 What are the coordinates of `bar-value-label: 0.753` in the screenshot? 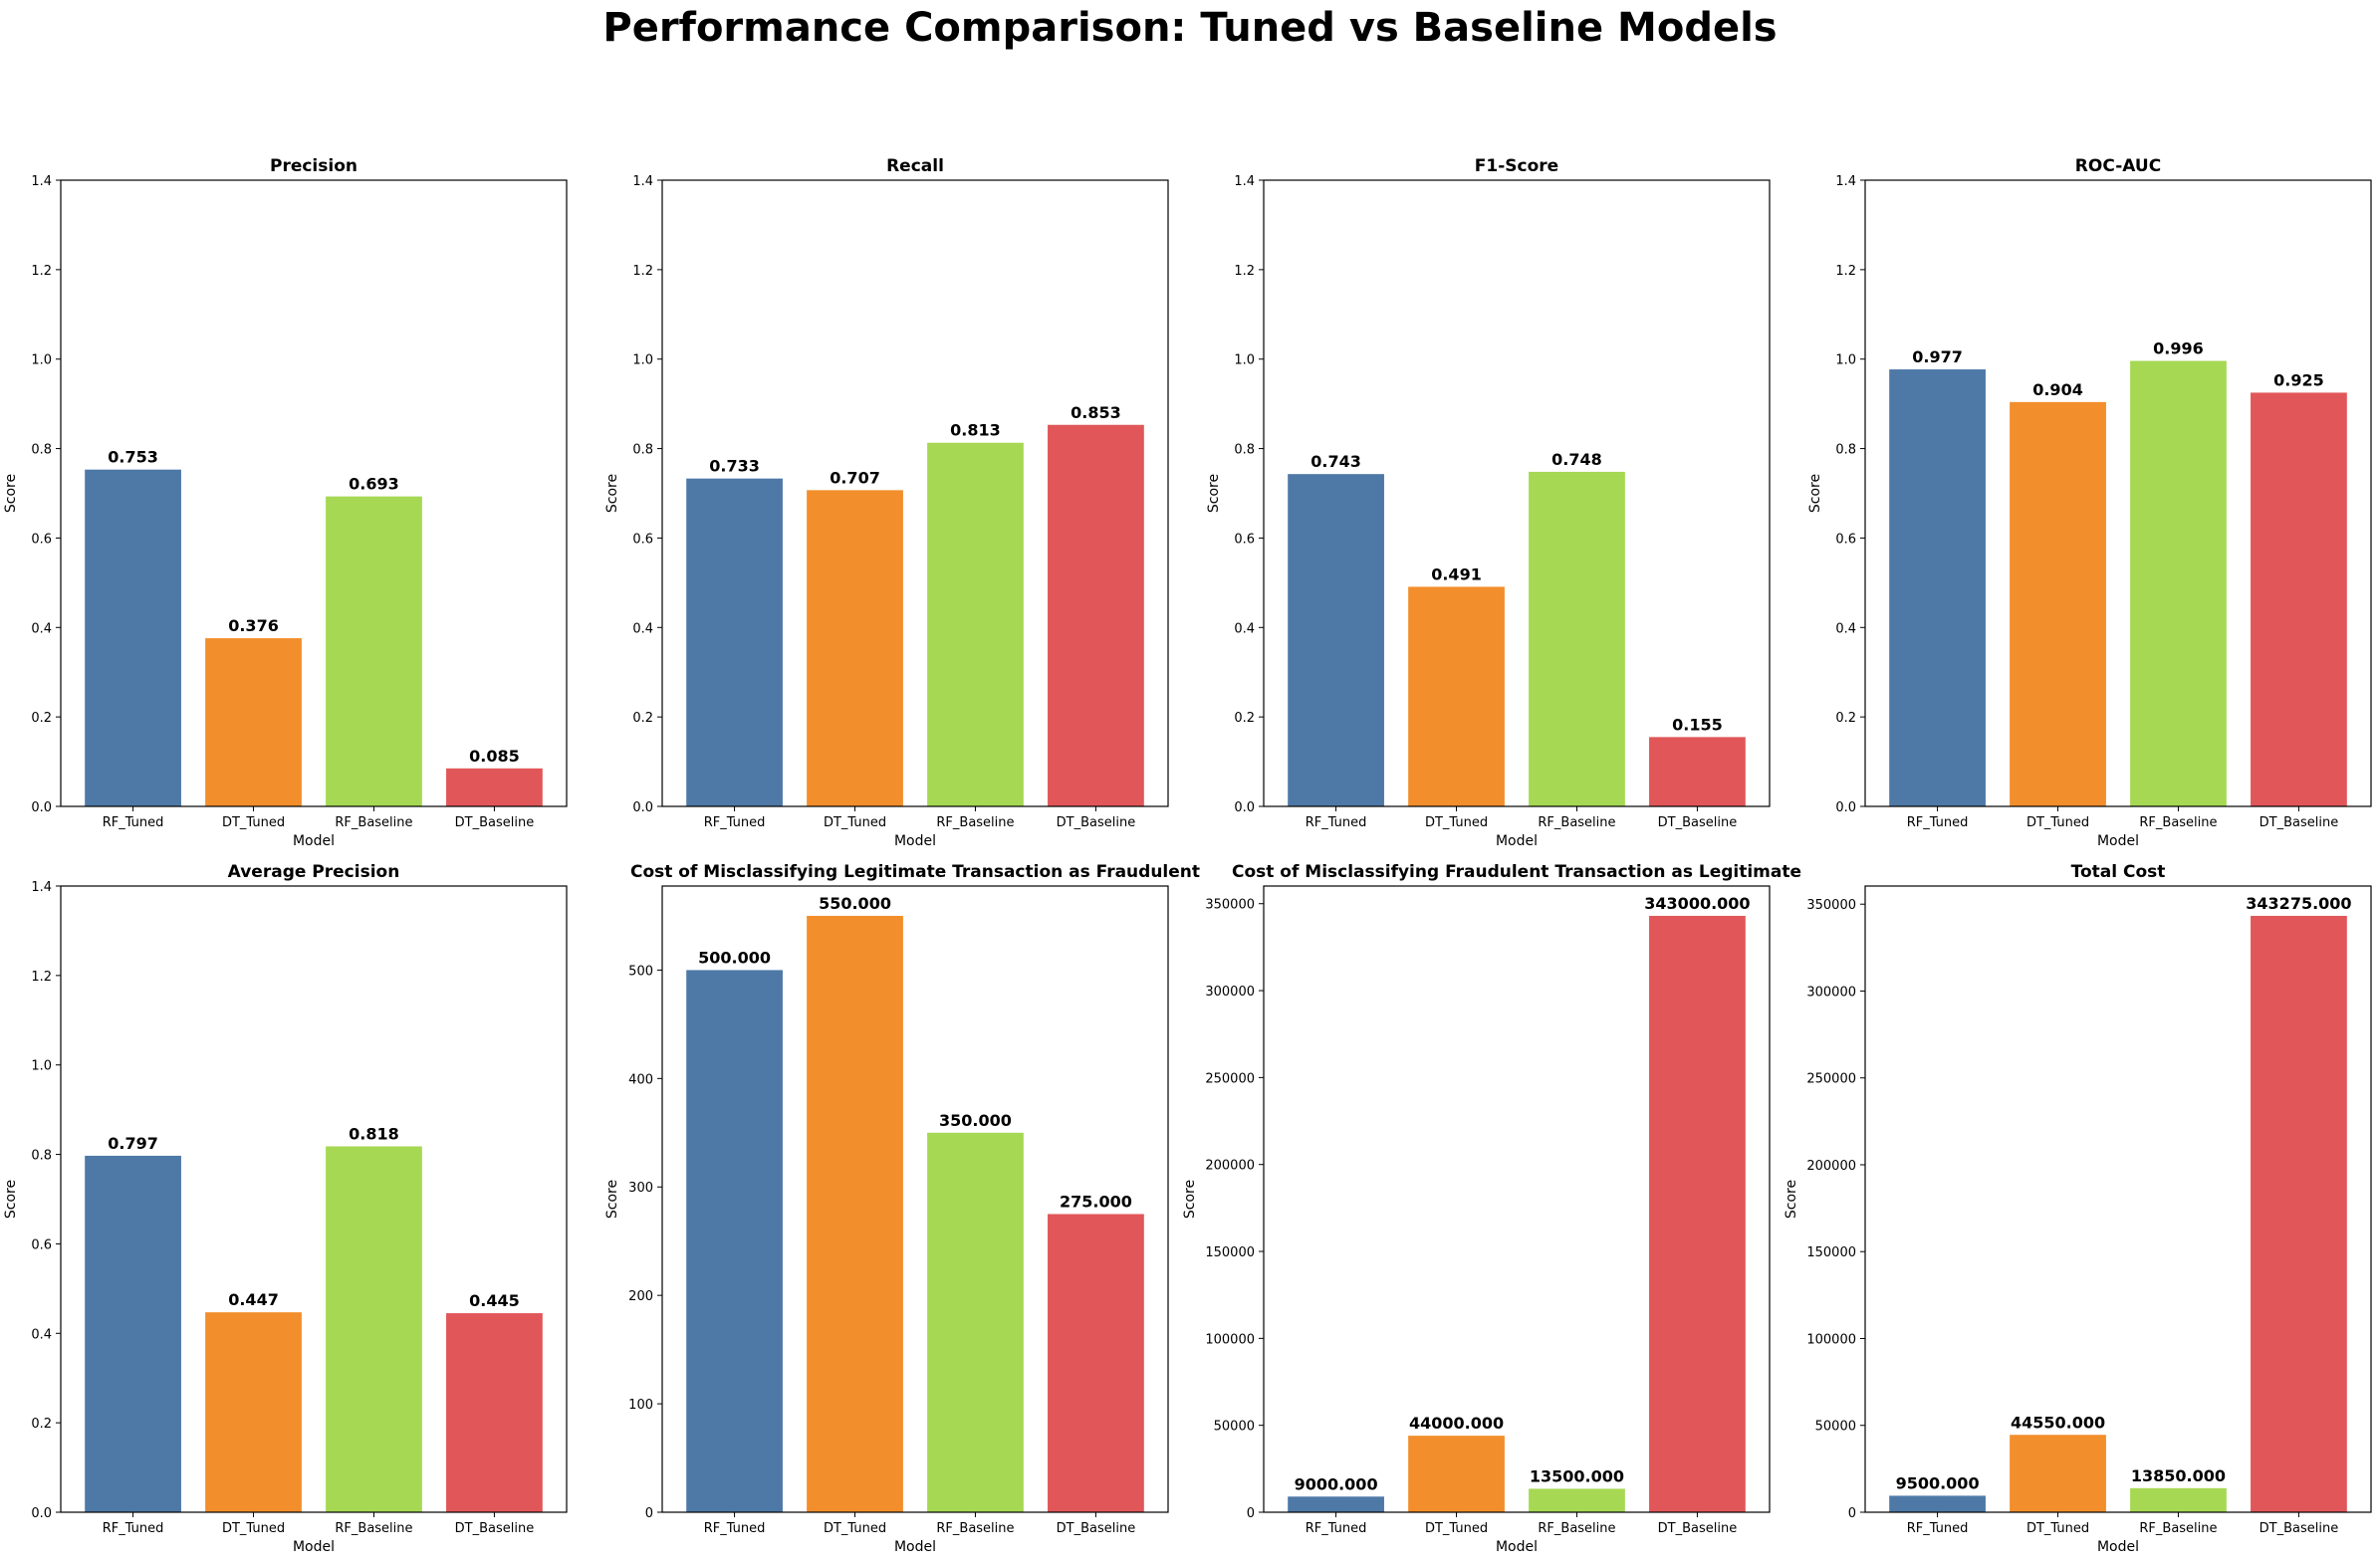 It's located at (133, 457).